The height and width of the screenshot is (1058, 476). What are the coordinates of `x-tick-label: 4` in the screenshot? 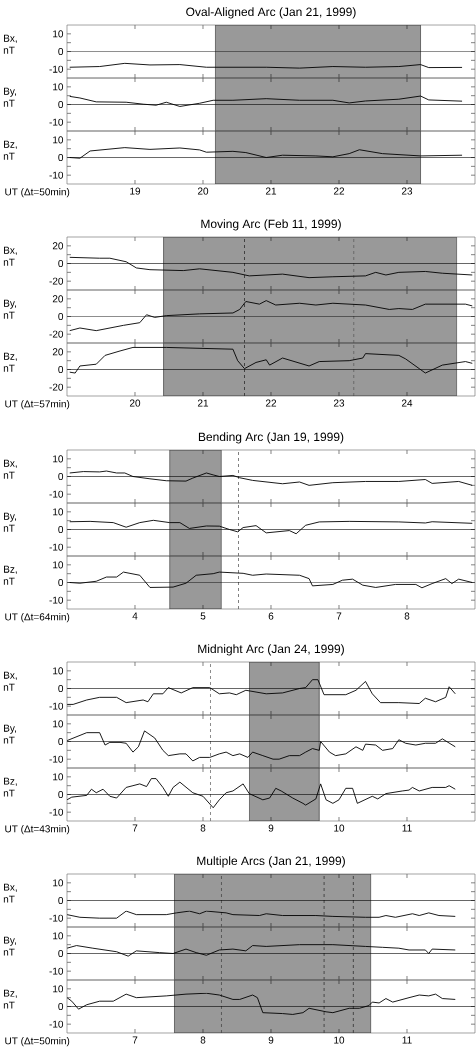 It's located at (135, 616).